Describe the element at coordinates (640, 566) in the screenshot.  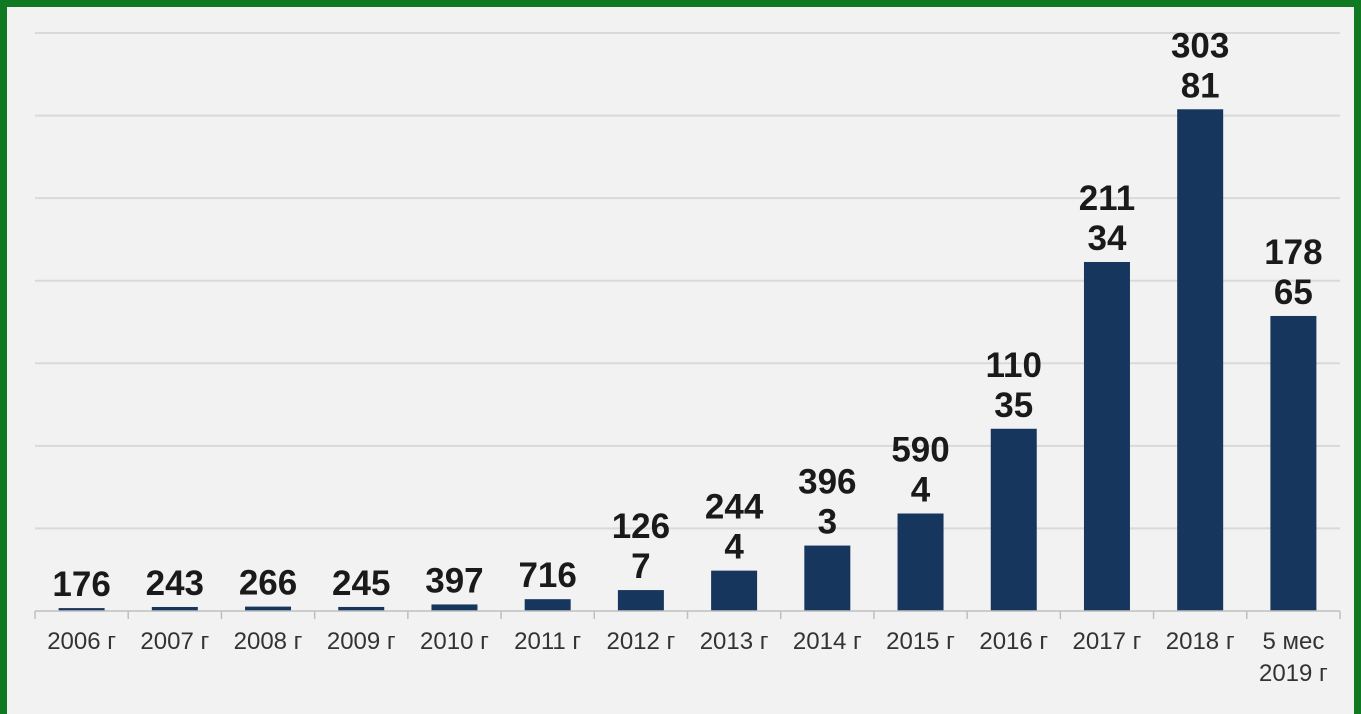
I see `data-label: 7` at that location.